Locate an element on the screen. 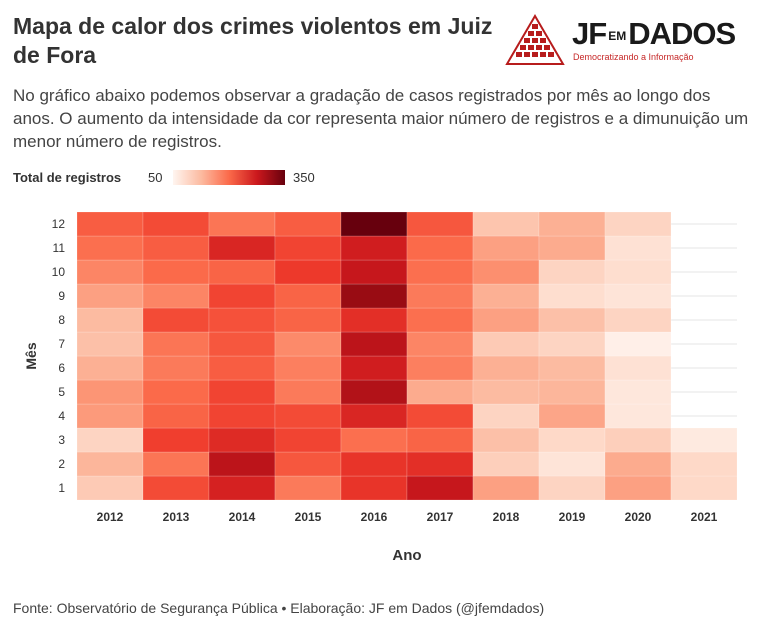 The image size is (764, 630). x-tick-label: 2017 is located at coordinates (440, 517).